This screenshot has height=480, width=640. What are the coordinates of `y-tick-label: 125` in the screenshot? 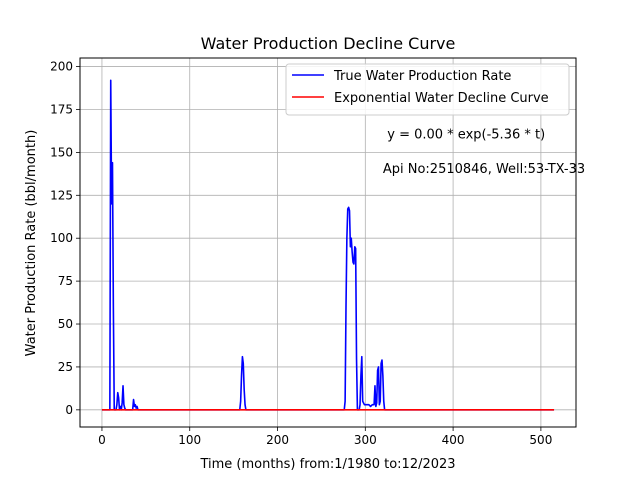 It's located at (61, 195).